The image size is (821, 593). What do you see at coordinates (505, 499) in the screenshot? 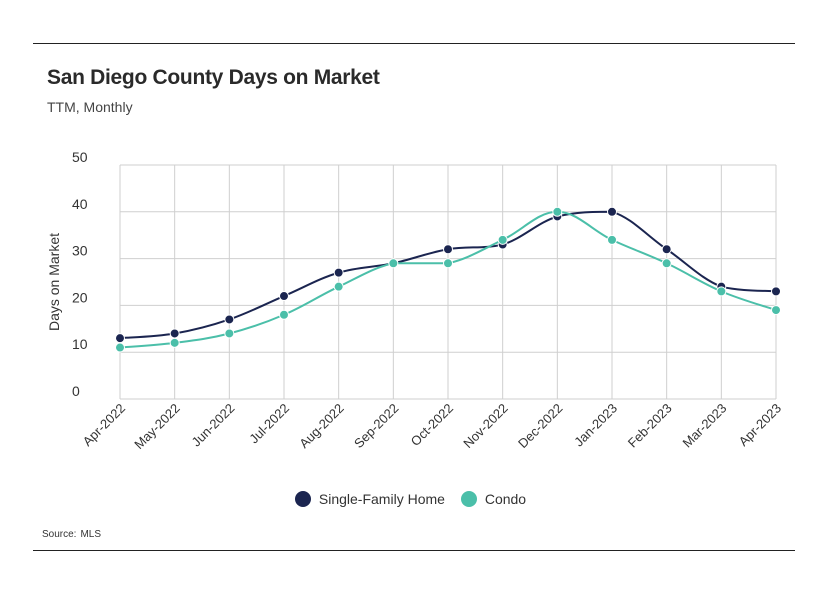
I see `legend-label-condo: Condo` at bounding box center [505, 499].